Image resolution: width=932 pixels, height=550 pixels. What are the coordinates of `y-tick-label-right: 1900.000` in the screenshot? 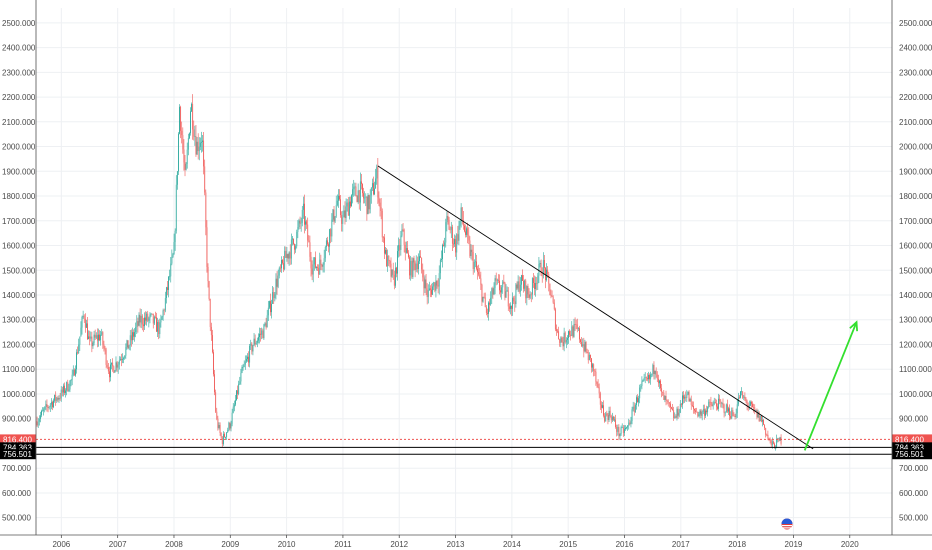 It's located at (915, 171).